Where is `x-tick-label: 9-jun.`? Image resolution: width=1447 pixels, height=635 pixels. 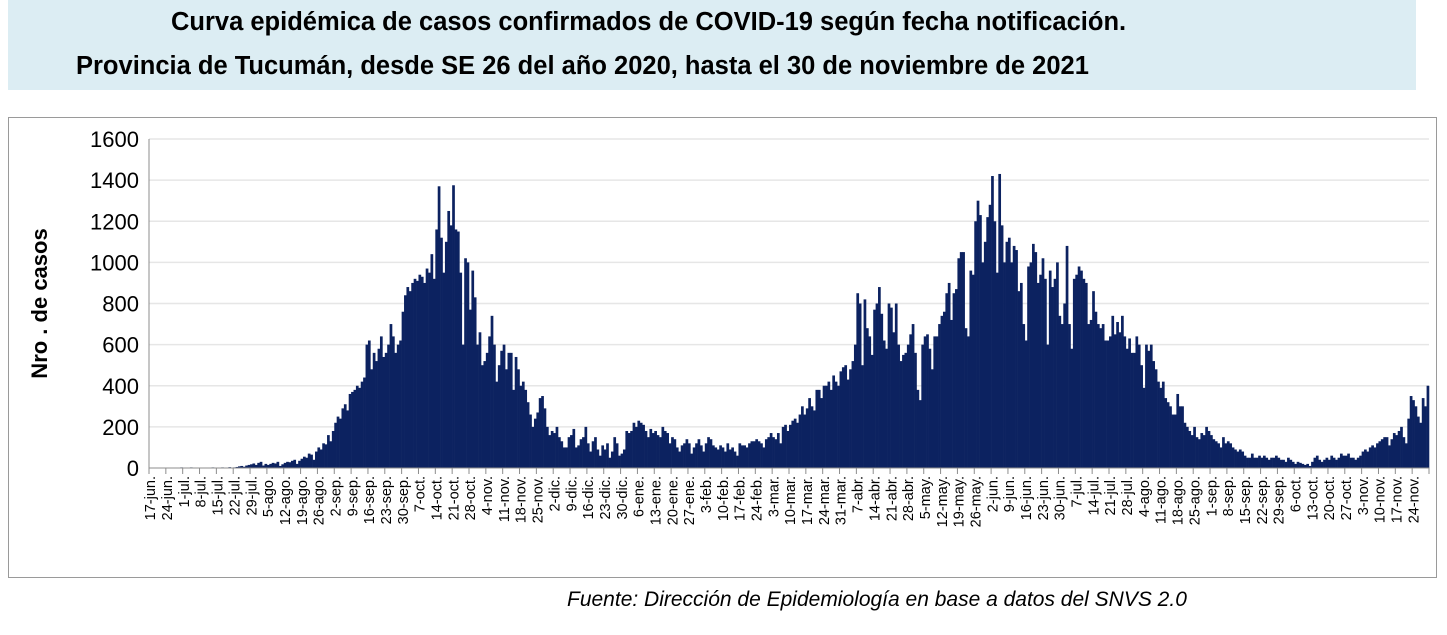 x-tick-label: 9-jun. is located at coordinates (1010, 494).